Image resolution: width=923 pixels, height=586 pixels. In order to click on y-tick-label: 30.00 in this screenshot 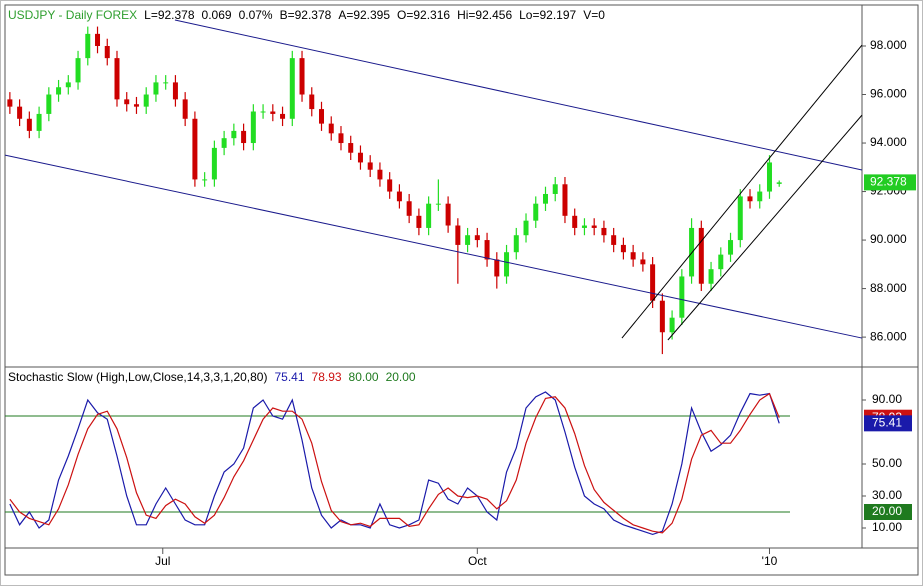, I will do `click(887, 495)`.